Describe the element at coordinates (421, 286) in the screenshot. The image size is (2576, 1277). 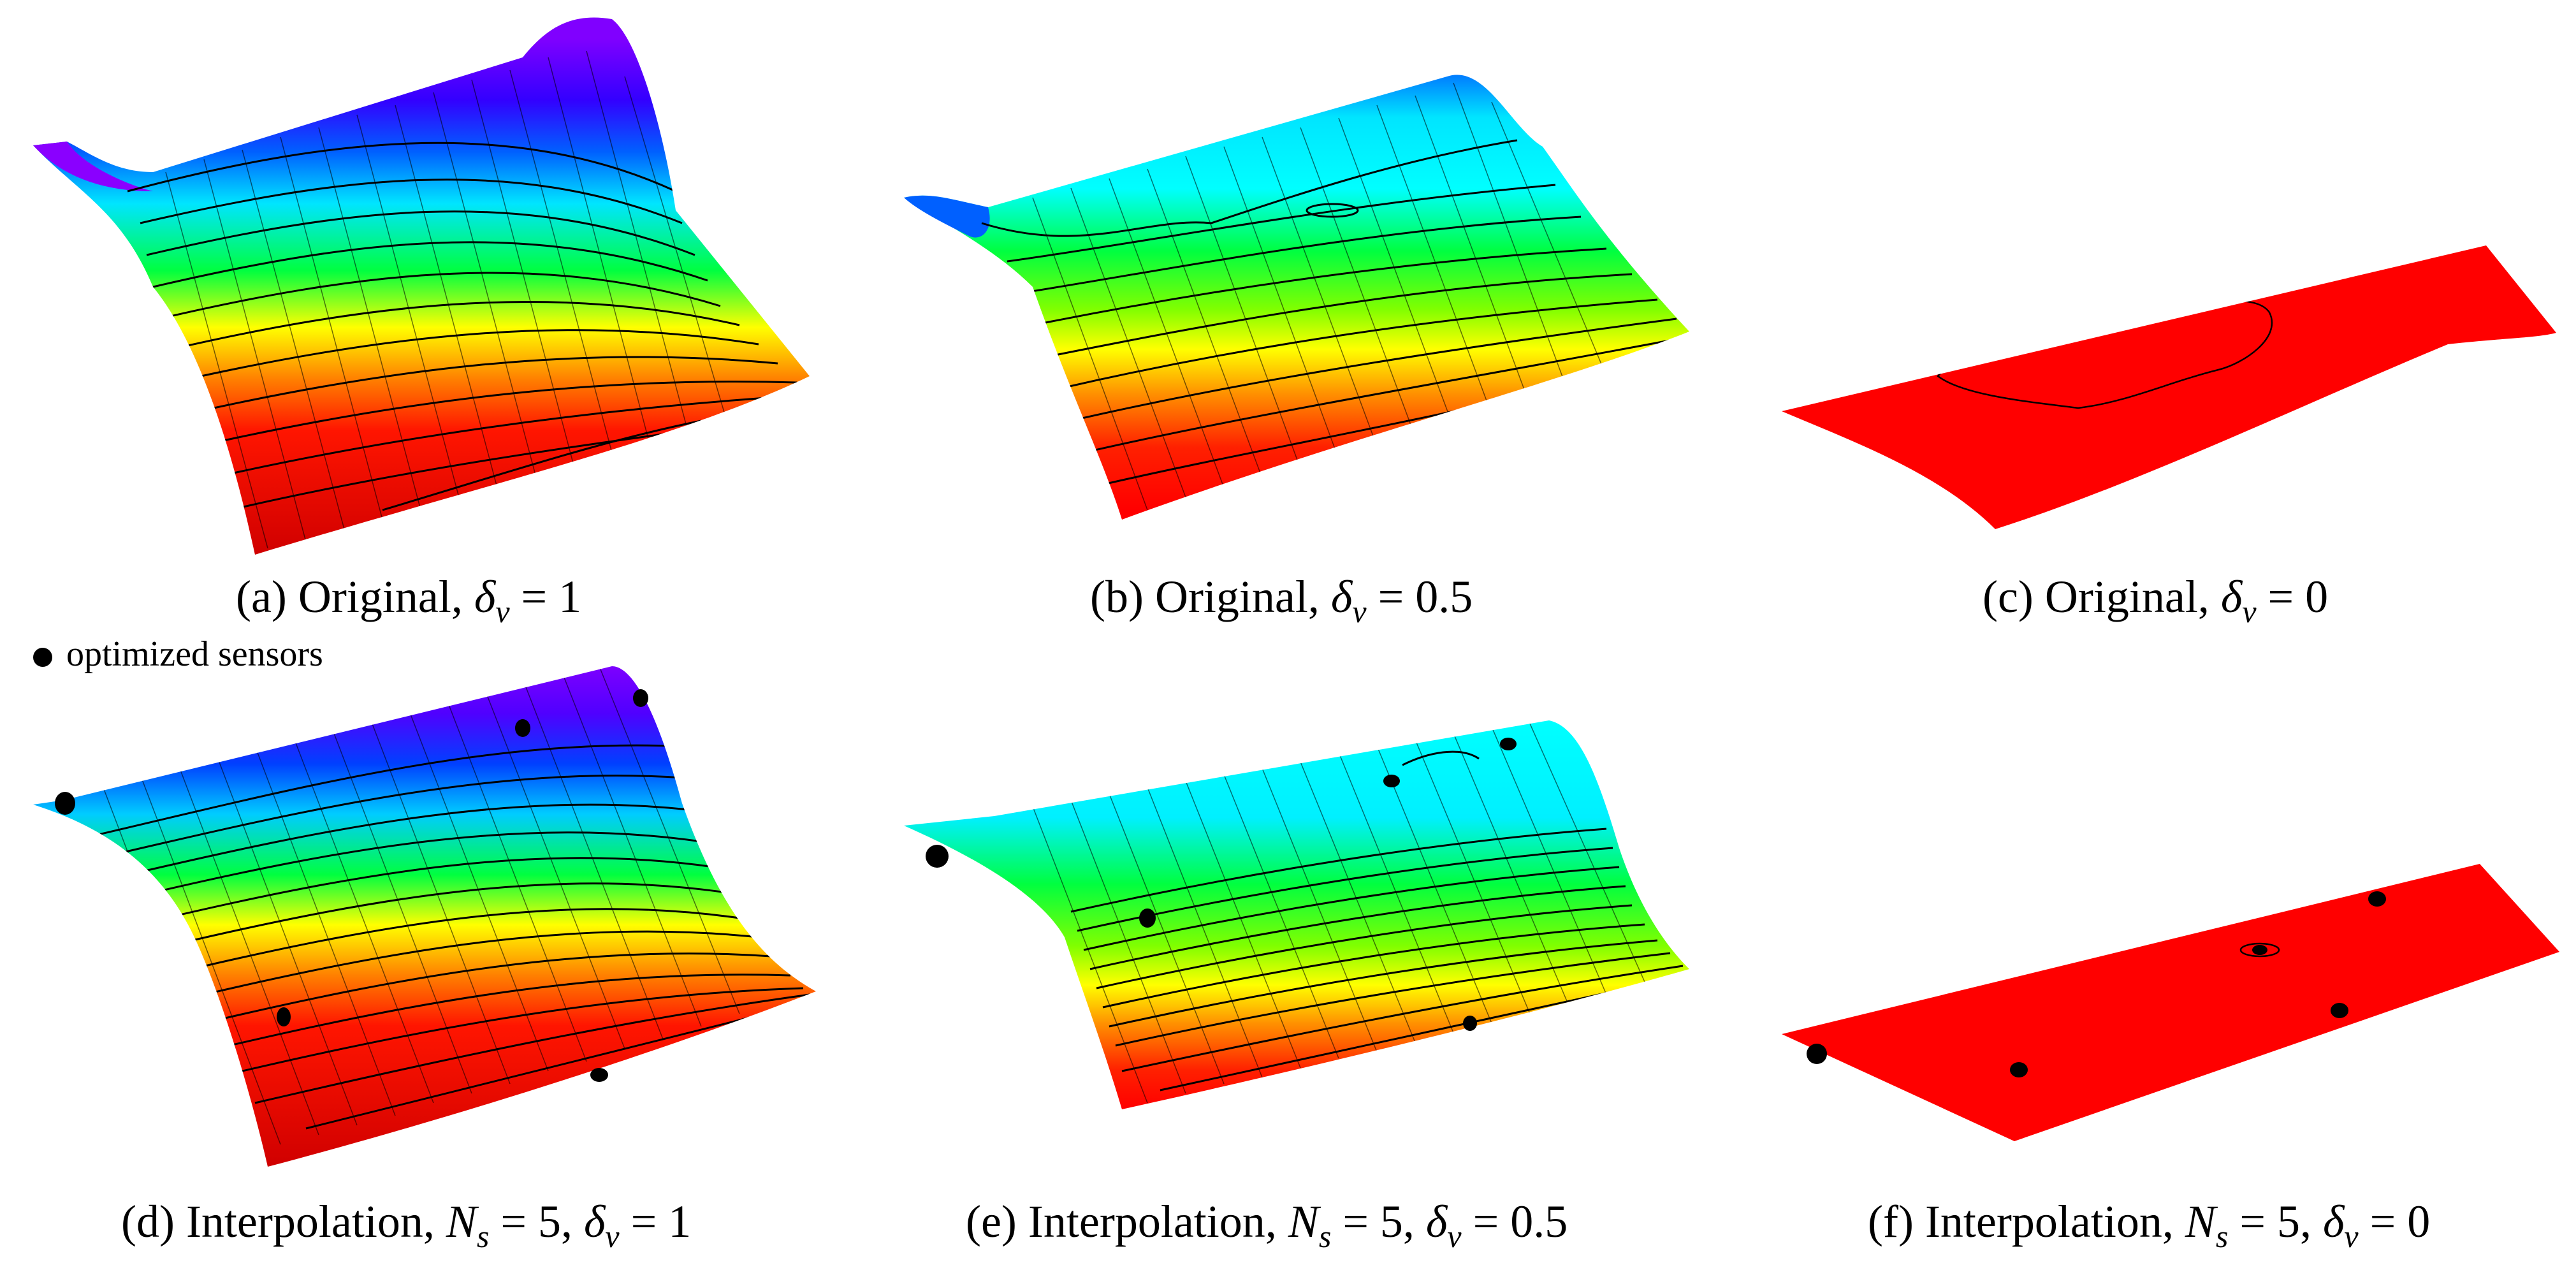
I see `surface-panel-a` at that location.